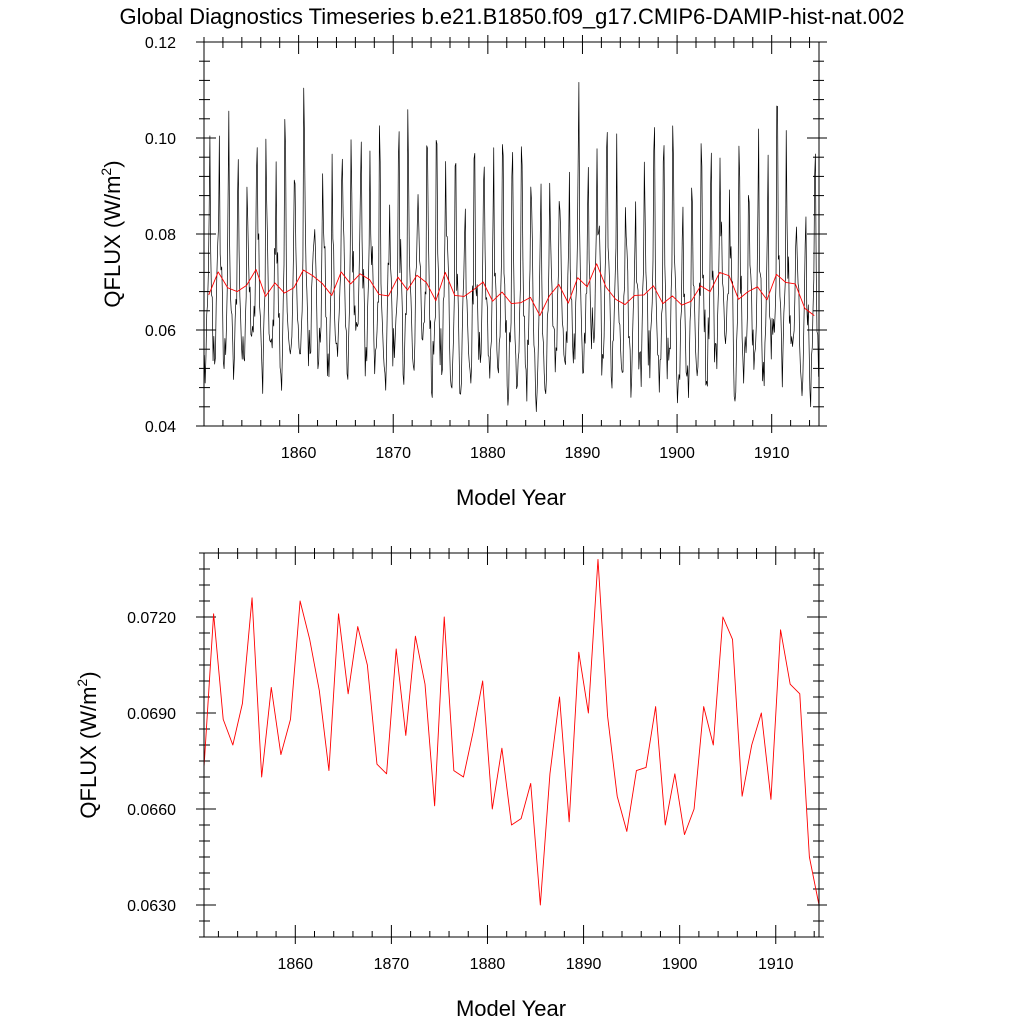  I want to click on bottom-y-tick-label: 0.0690, so click(151, 714).